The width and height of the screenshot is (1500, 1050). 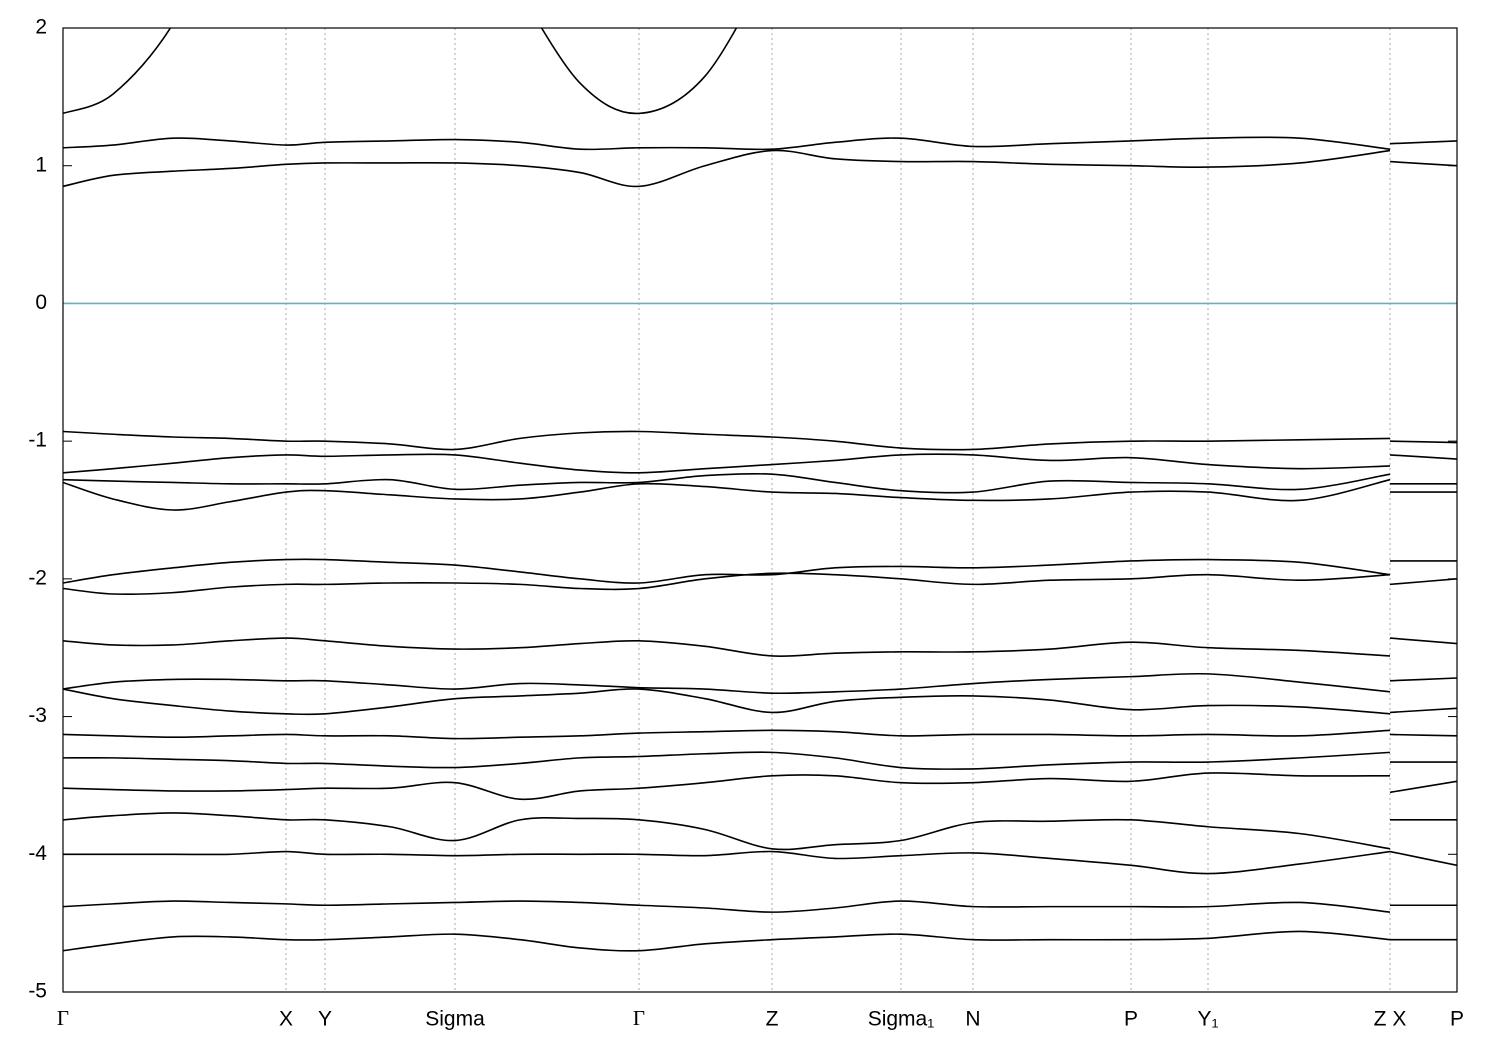 What do you see at coordinates (37, 577) in the screenshot?
I see `y-tick-label: -2` at bounding box center [37, 577].